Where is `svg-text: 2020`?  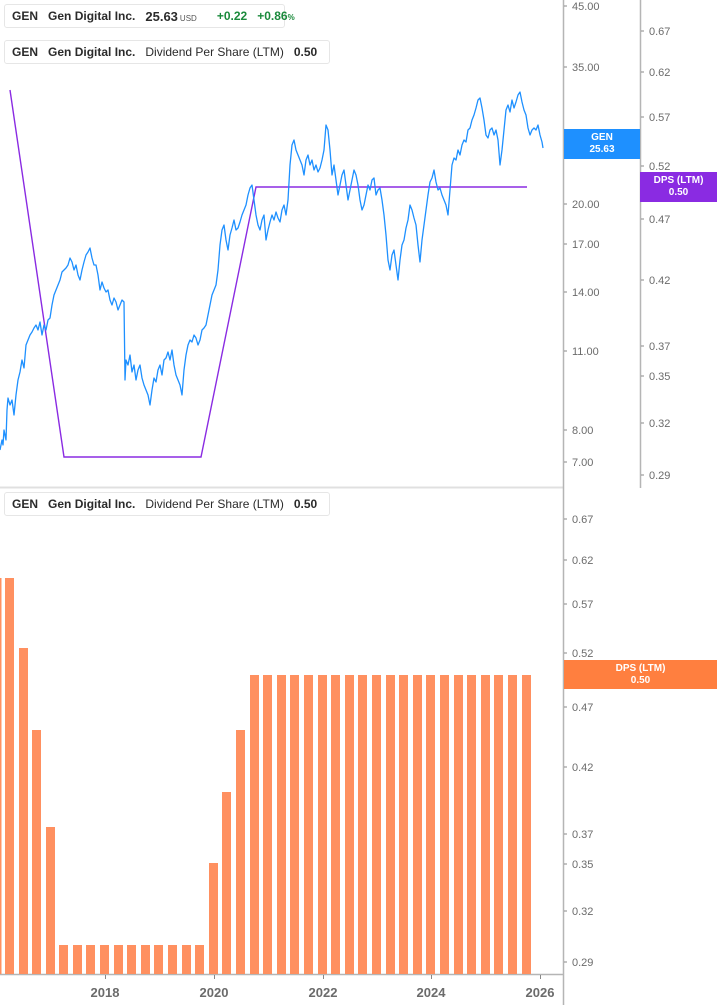
svg-text: 2020 is located at coordinates (214, 992).